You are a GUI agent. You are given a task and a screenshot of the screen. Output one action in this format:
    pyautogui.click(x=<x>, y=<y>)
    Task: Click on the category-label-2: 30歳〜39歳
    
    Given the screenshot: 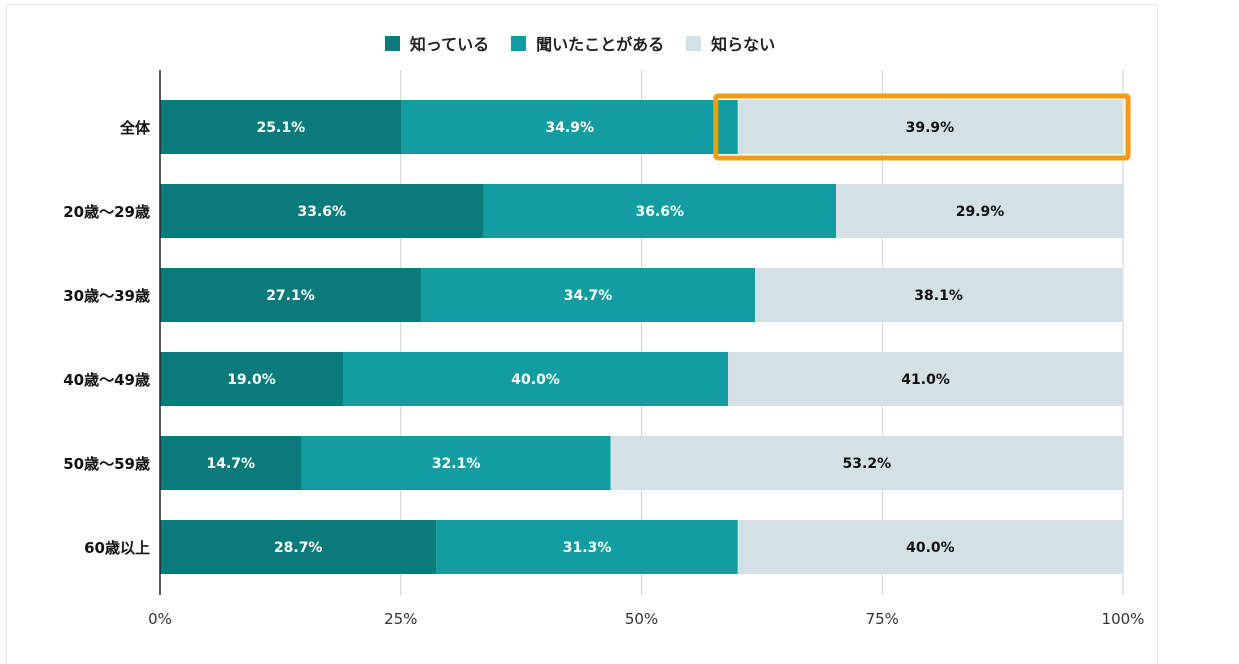 What is the action you would take?
    pyautogui.click(x=106, y=296)
    